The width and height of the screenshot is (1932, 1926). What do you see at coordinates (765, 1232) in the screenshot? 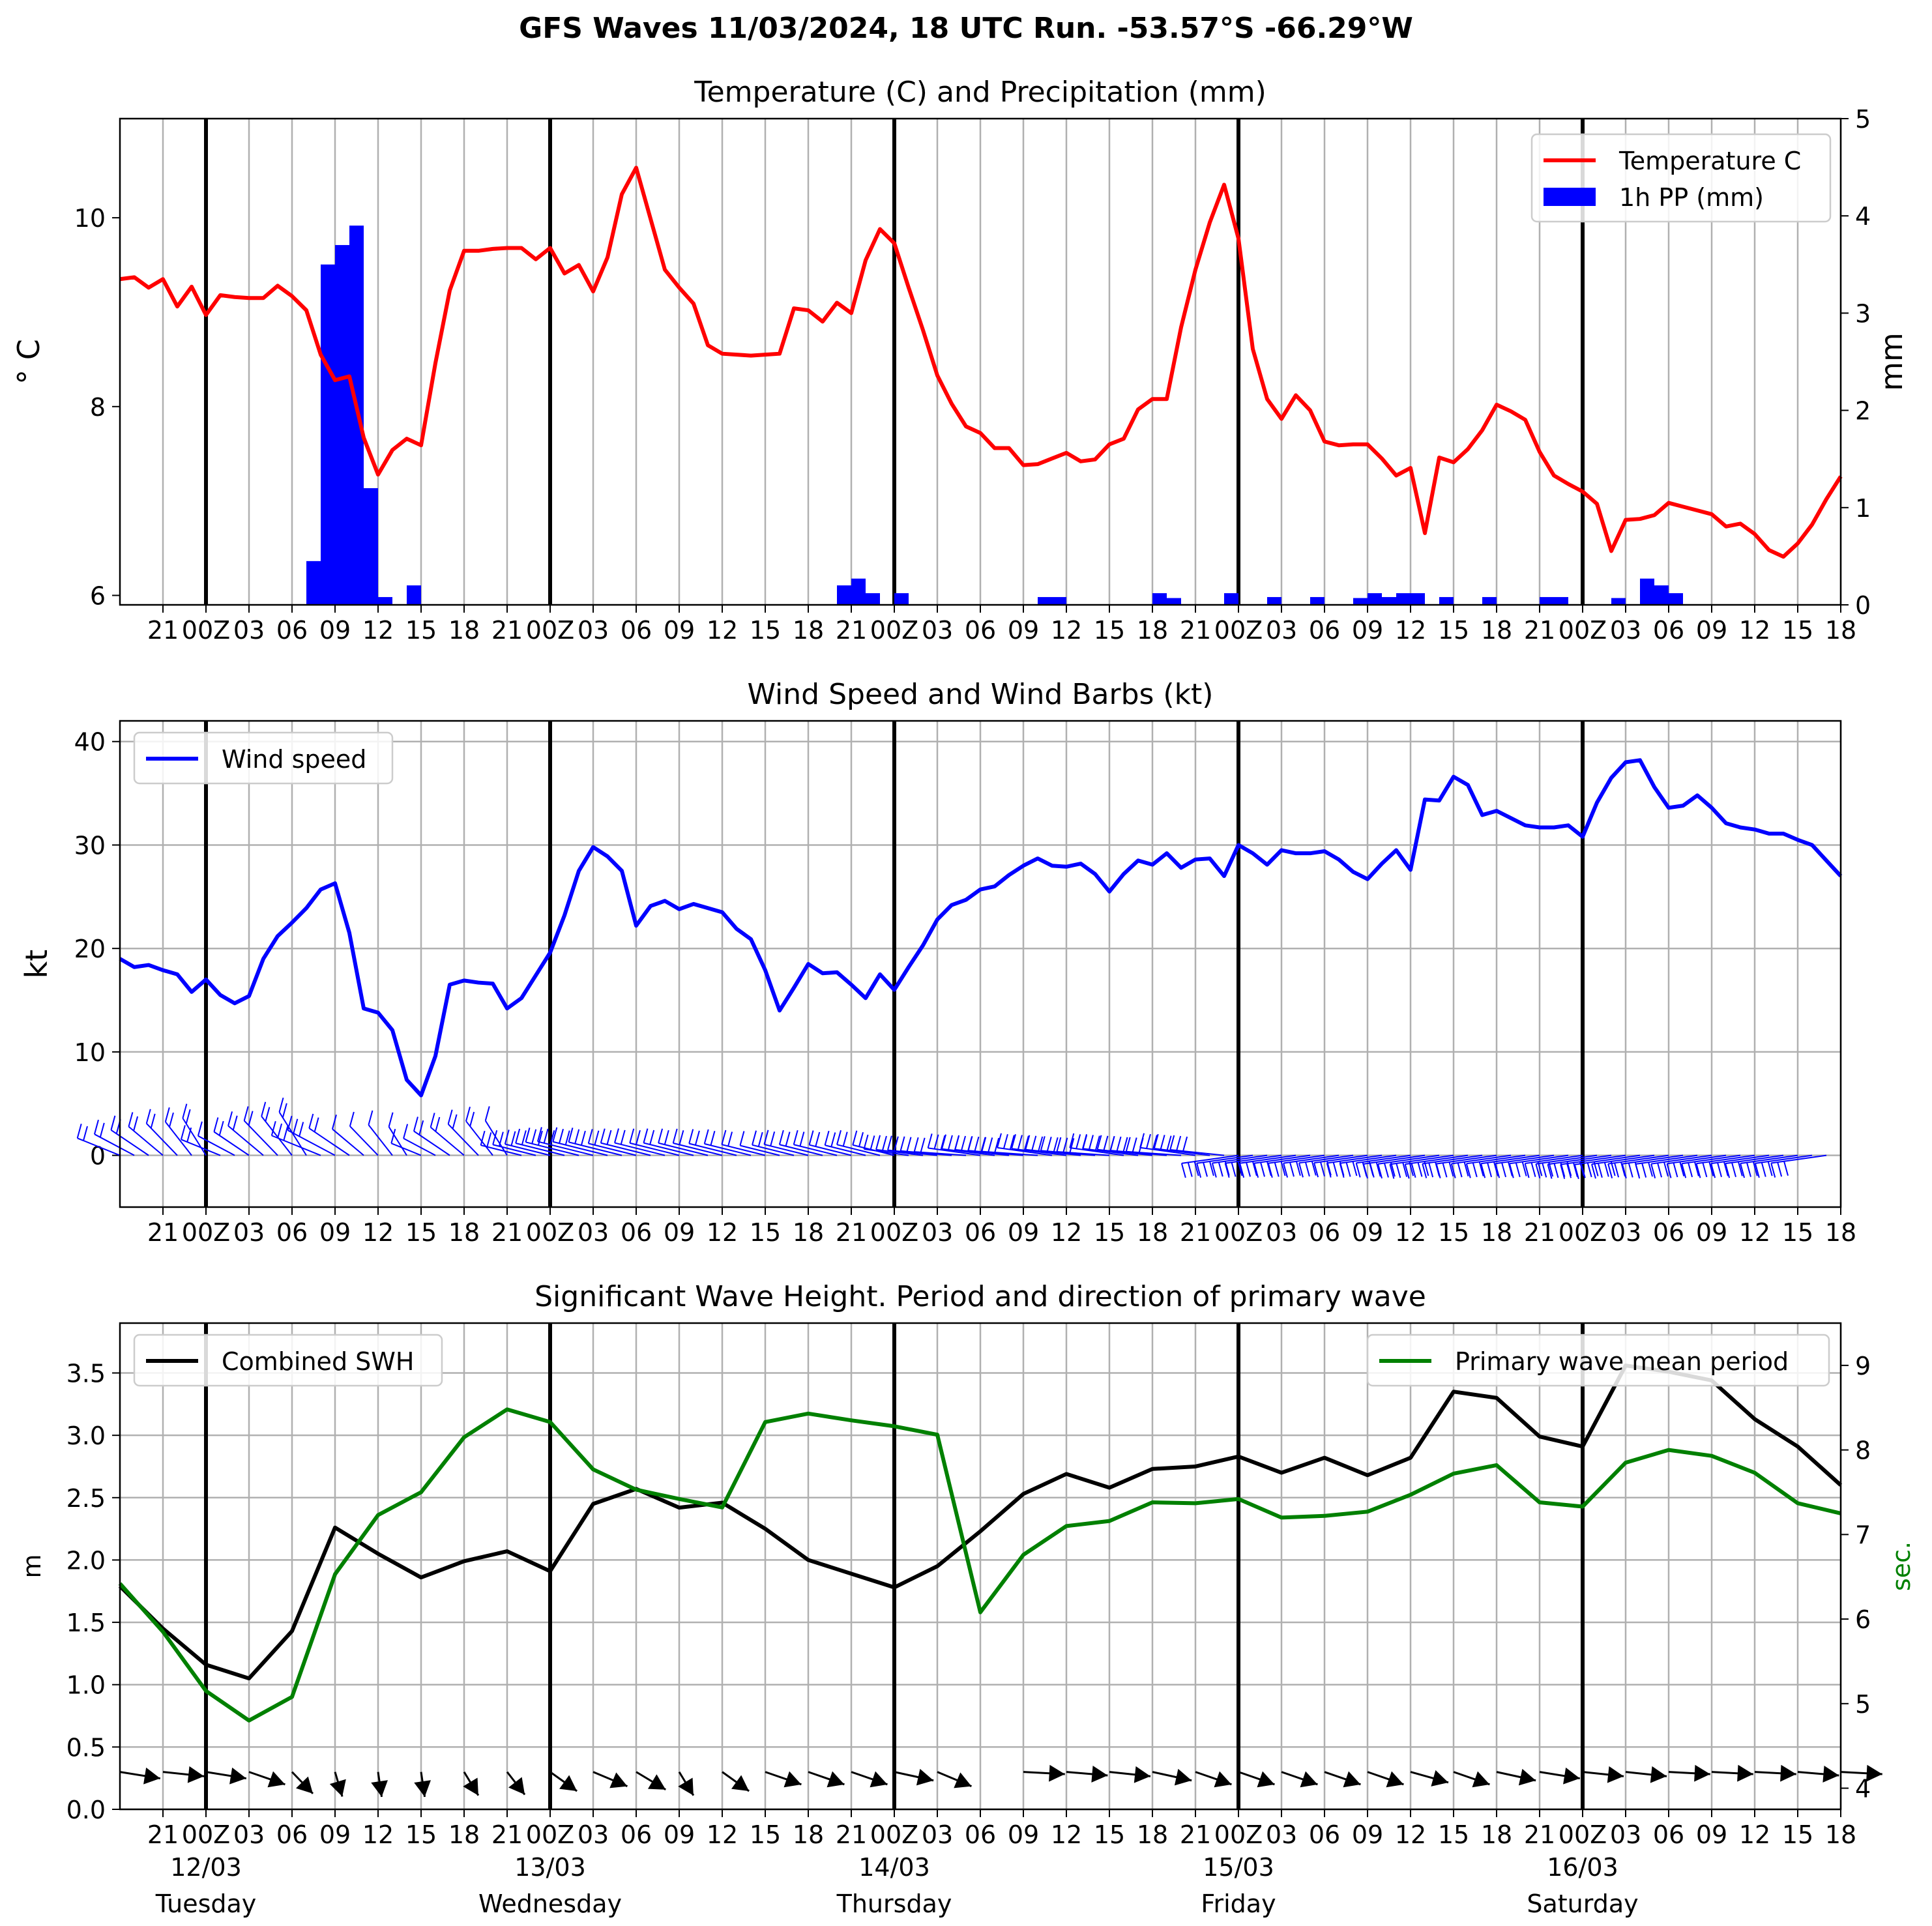
I see `panel2-xtick-label: 15` at bounding box center [765, 1232].